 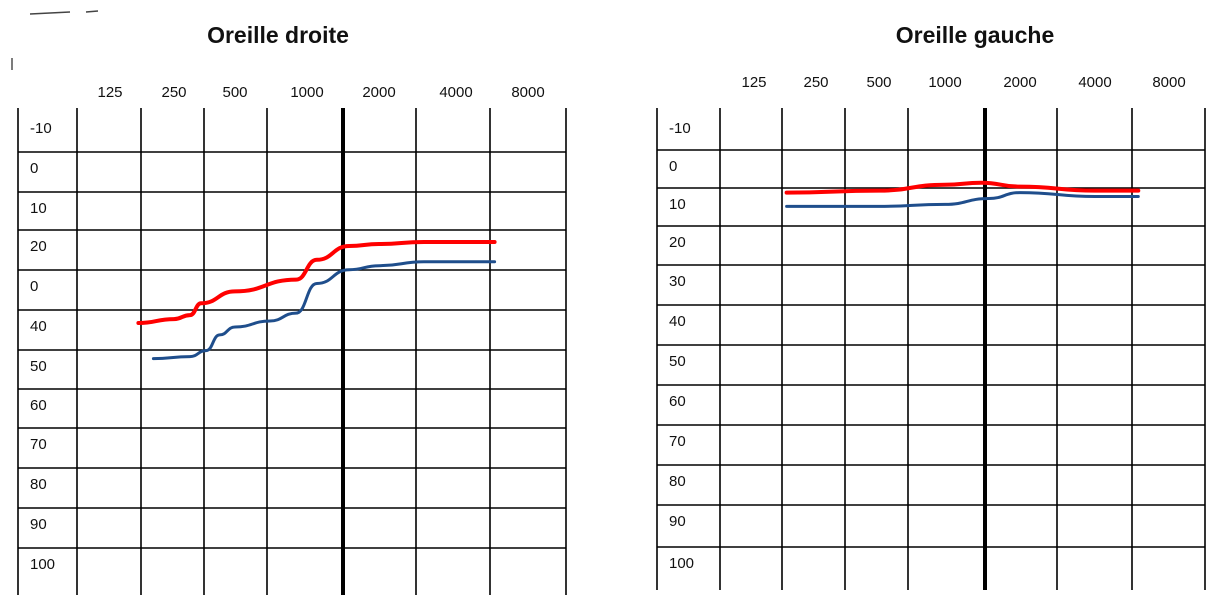 What do you see at coordinates (975, 35) in the screenshot?
I see `chart-title: Oreille gauche` at bounding box center [975, 35].